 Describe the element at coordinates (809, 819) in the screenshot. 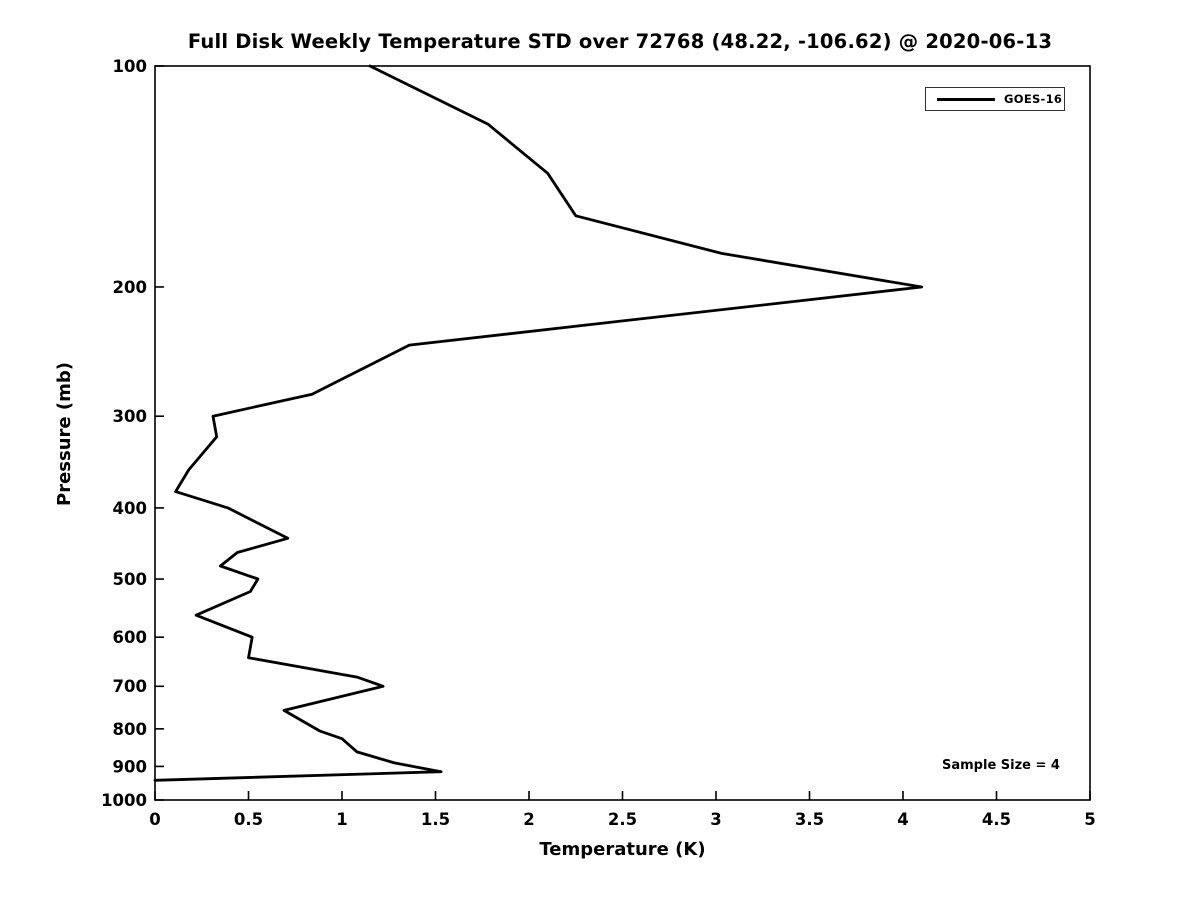

I see `x-tick-label: 3.5` at that location.